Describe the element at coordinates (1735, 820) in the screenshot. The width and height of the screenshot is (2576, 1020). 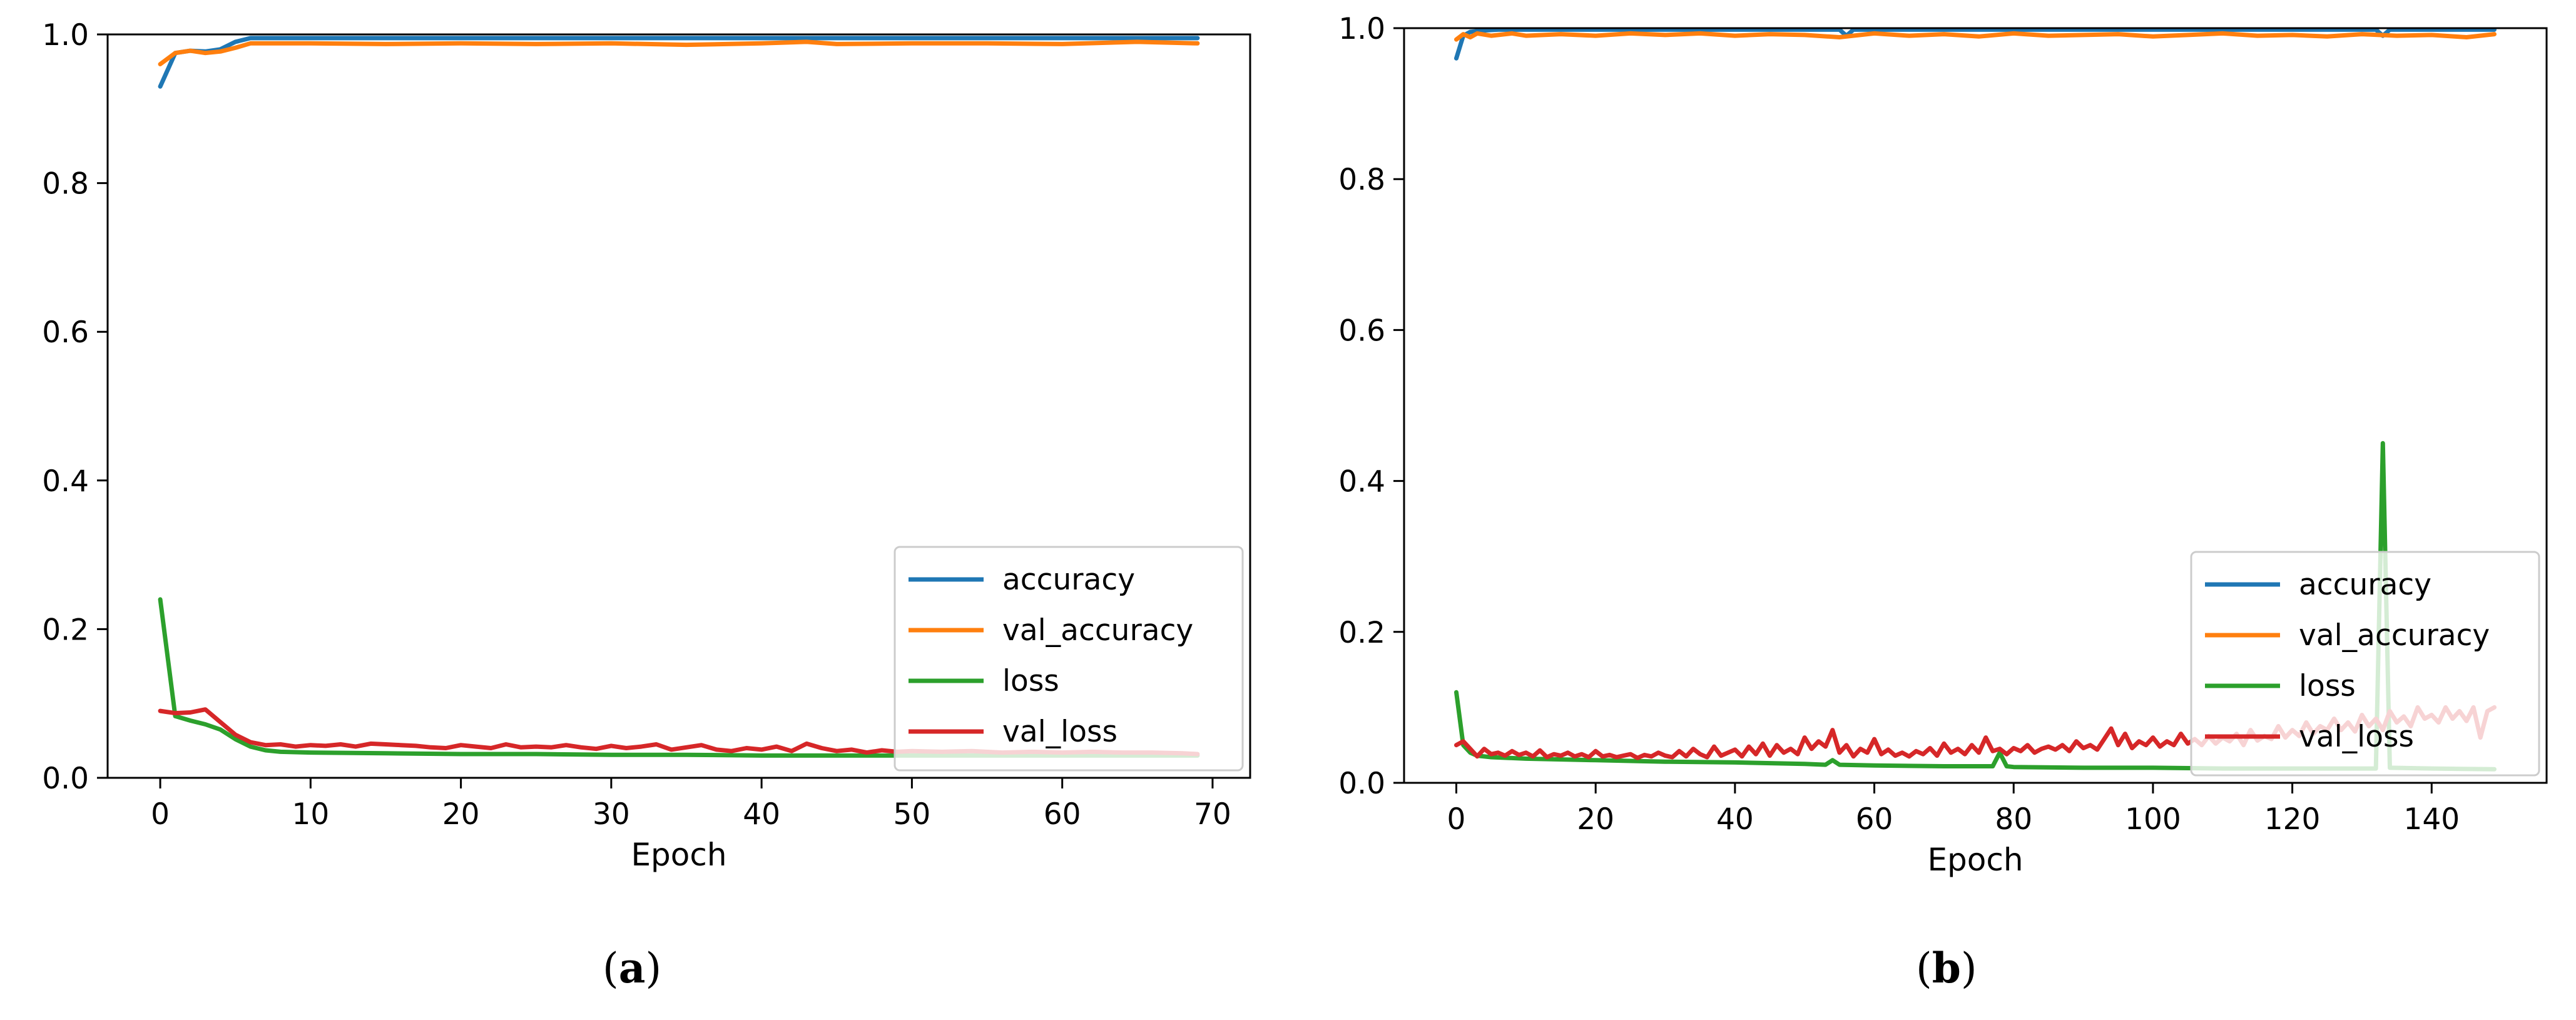
I see `x-tick-label-b: 40` at that location.